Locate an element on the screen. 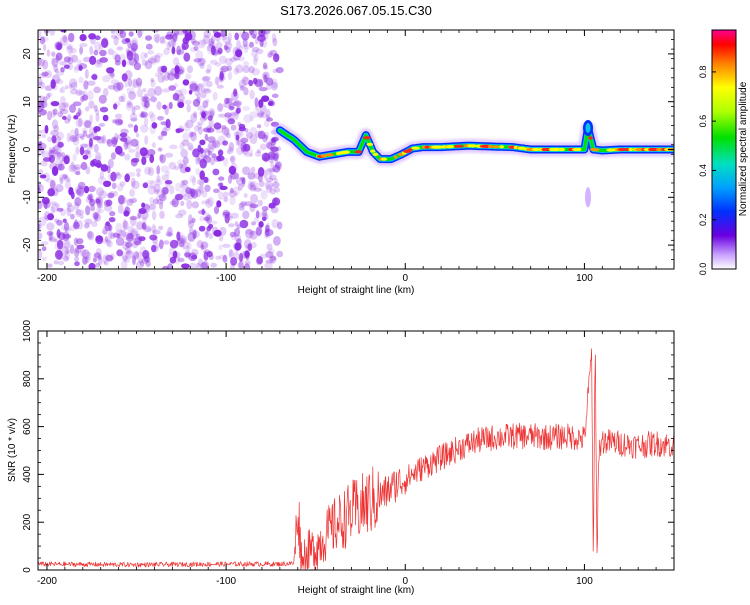 This screenshot has width=750, height=605. x-tick-label: 100 is located at coordinates (584, 278).